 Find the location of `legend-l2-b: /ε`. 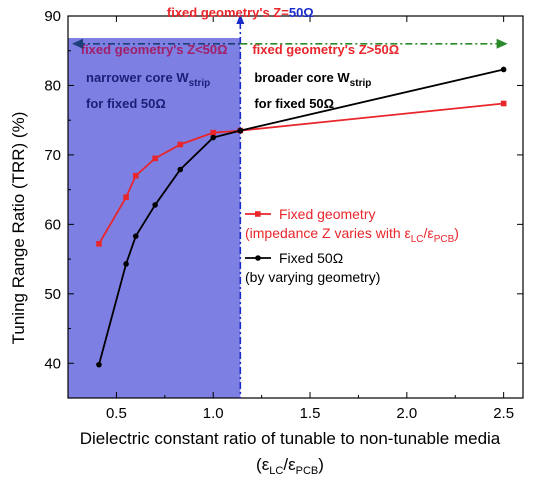

legend-l2-b: /ε is located at coordinates (429, 233).